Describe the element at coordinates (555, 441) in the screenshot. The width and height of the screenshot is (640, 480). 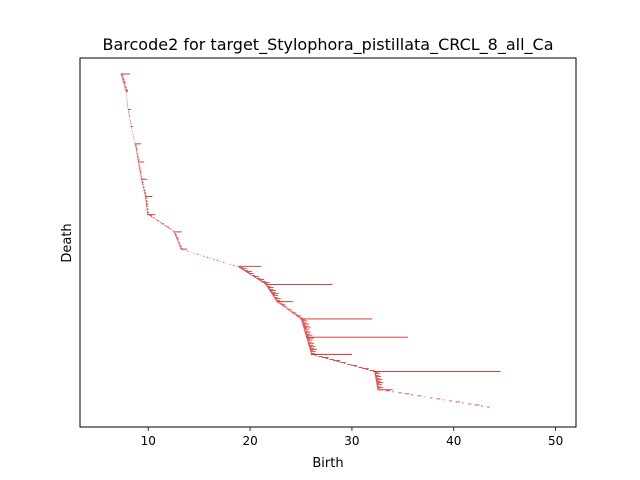
I see `x-tick-label: 50` at that location.